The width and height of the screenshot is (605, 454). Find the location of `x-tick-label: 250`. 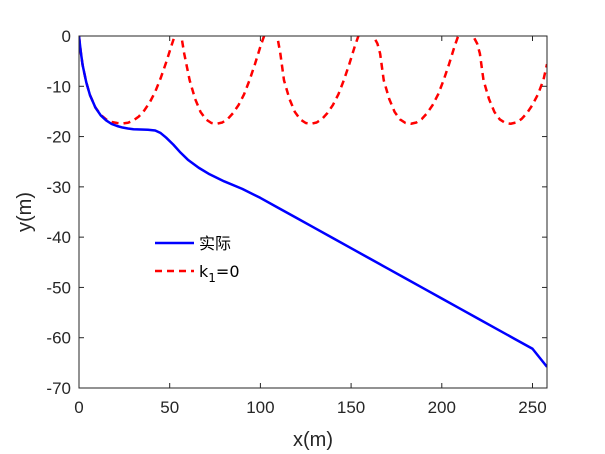

x-tick-label: 250 is located at coordinates (532, 407).